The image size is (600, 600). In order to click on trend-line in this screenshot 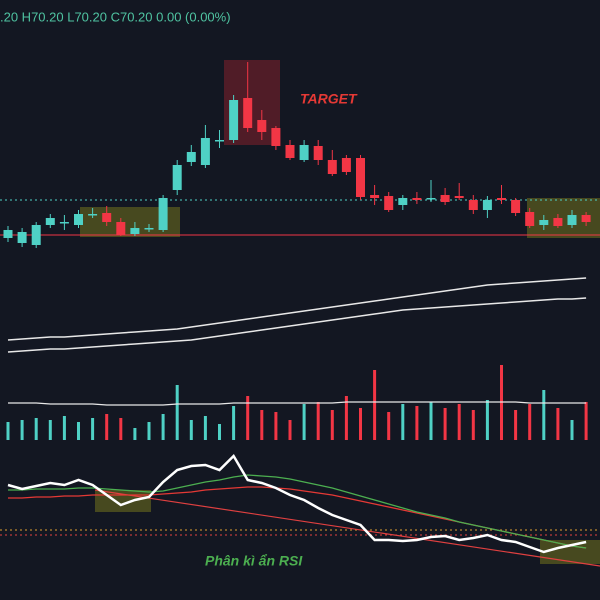, I will do `click(347, 528)`.